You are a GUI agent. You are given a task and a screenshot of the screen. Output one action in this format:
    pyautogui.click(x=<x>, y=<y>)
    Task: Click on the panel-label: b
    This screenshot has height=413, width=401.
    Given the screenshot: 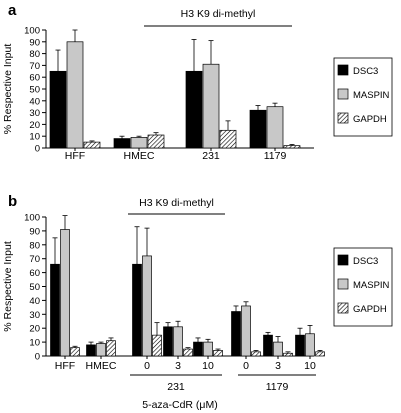 What is the action you would take?
    pyautogui.click(x=12, y=201)
    